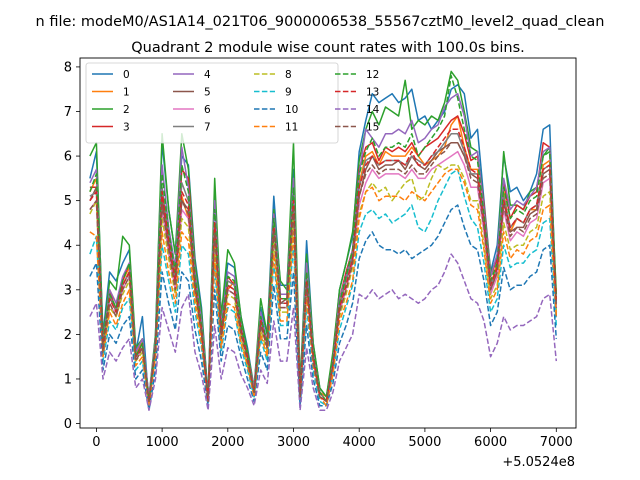  I want to click on y-tick-label: 8, so click(68, 67).